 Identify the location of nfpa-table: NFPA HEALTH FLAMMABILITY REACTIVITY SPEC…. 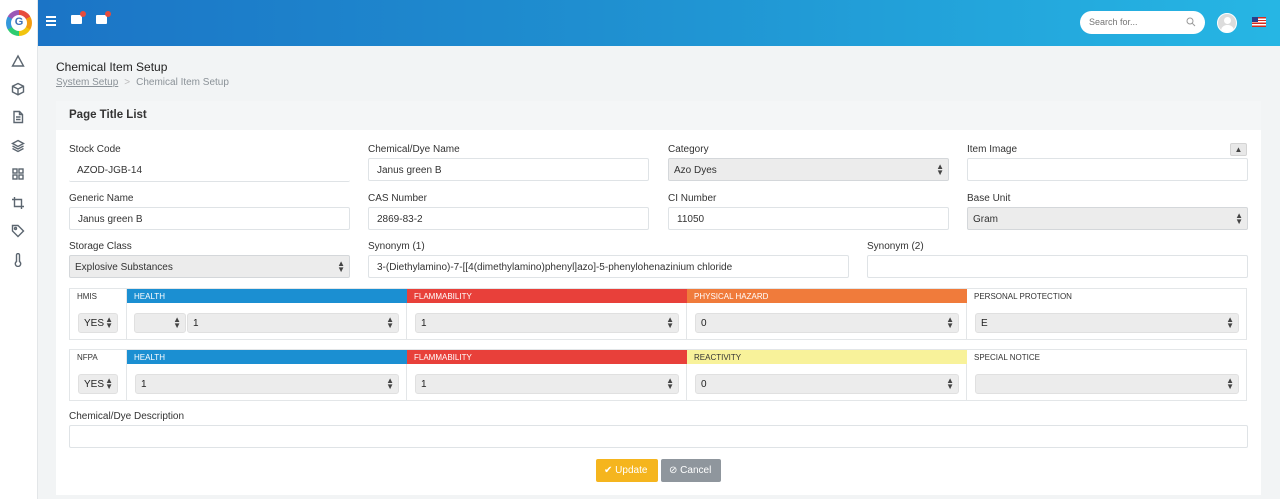
(658, 375).